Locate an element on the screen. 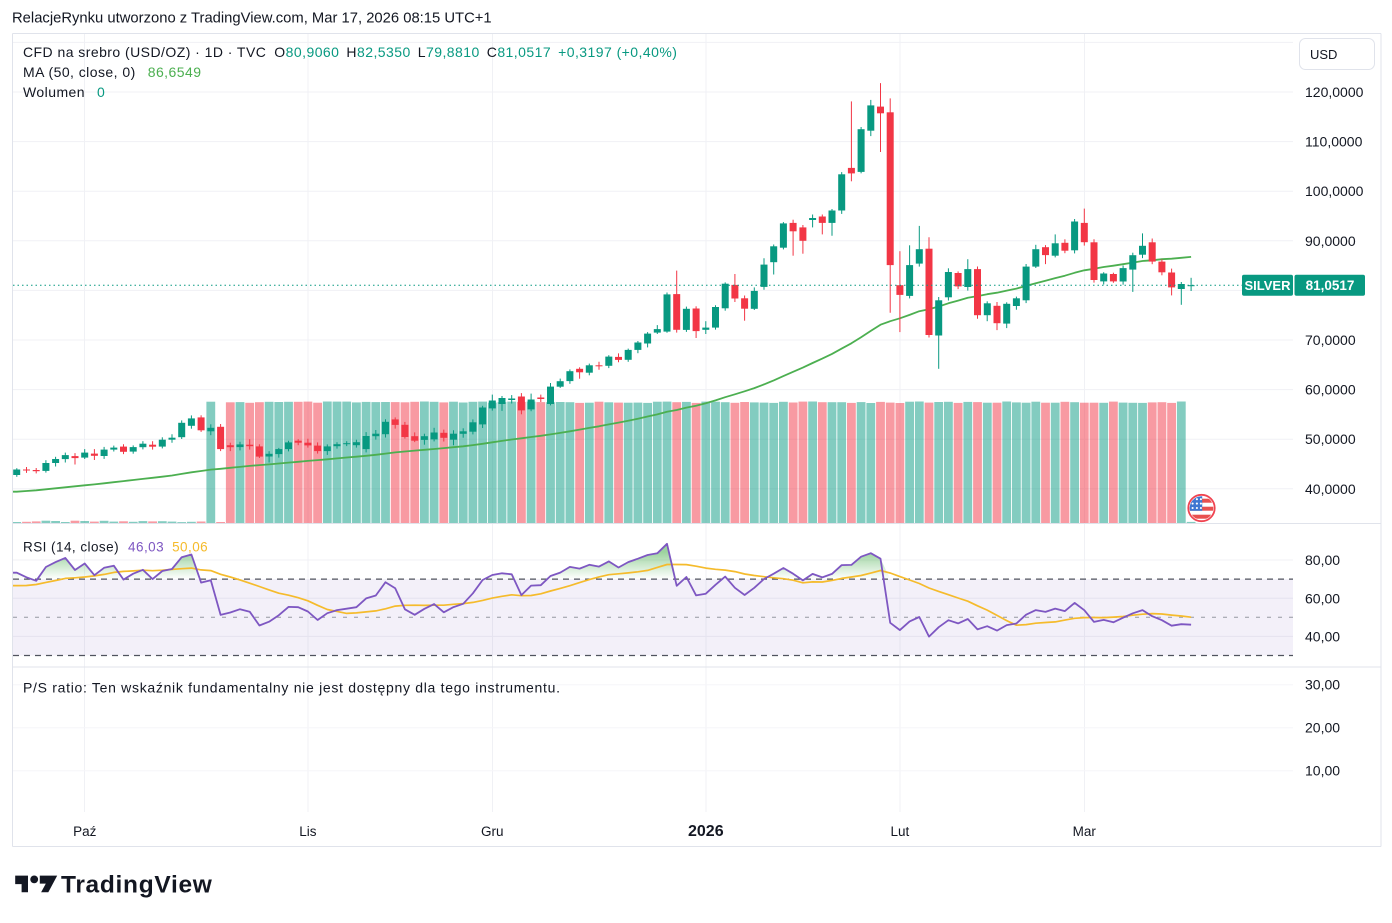  svg-text: TradingView is located at coordinates (137, 885).